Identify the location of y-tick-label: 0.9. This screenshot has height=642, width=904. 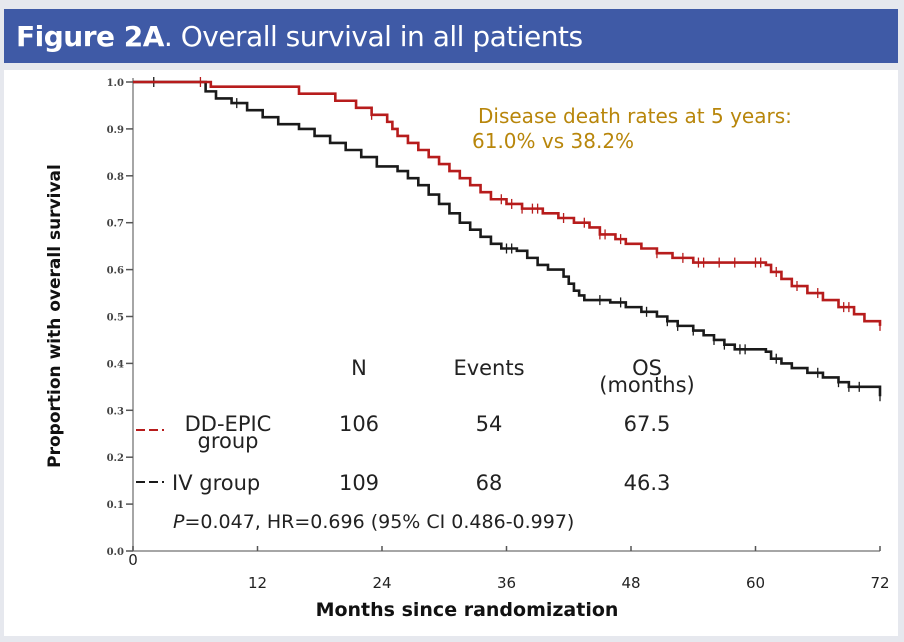
(115, 130).